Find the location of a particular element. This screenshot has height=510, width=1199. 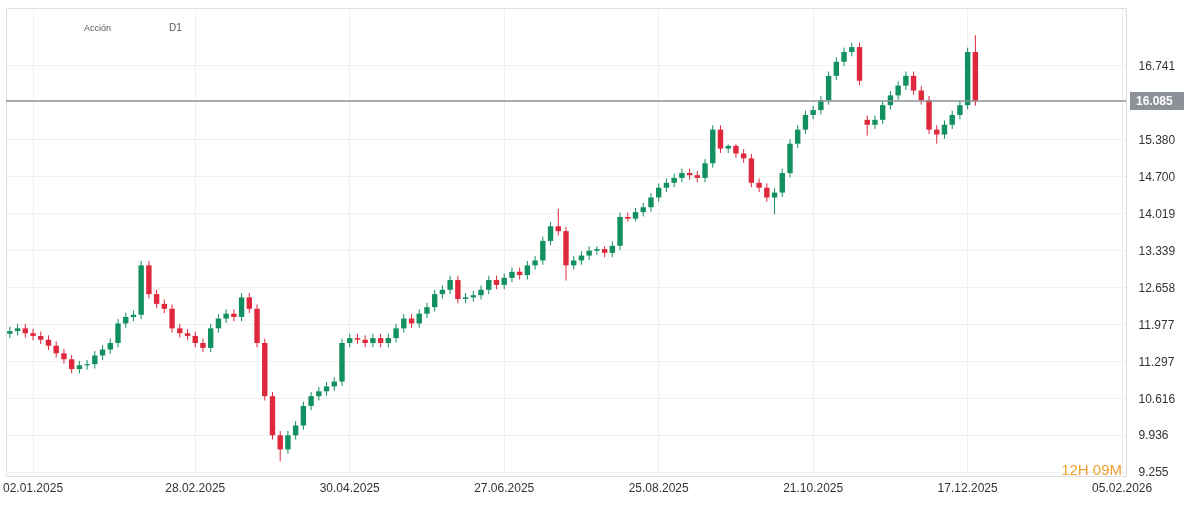

x-tick-label: 21.10.2025 is located at coordinates (813, 487).